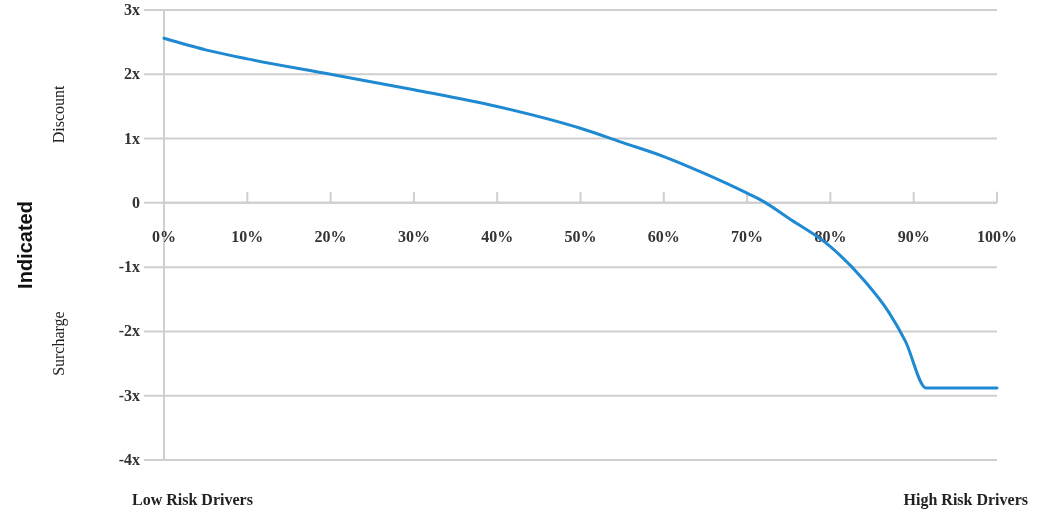 The width and height of the screenshot is (1051, 520). Describe the element at coordinates (413, 236) in the screenshot. I see `x-tick-label: 30%` at that location.